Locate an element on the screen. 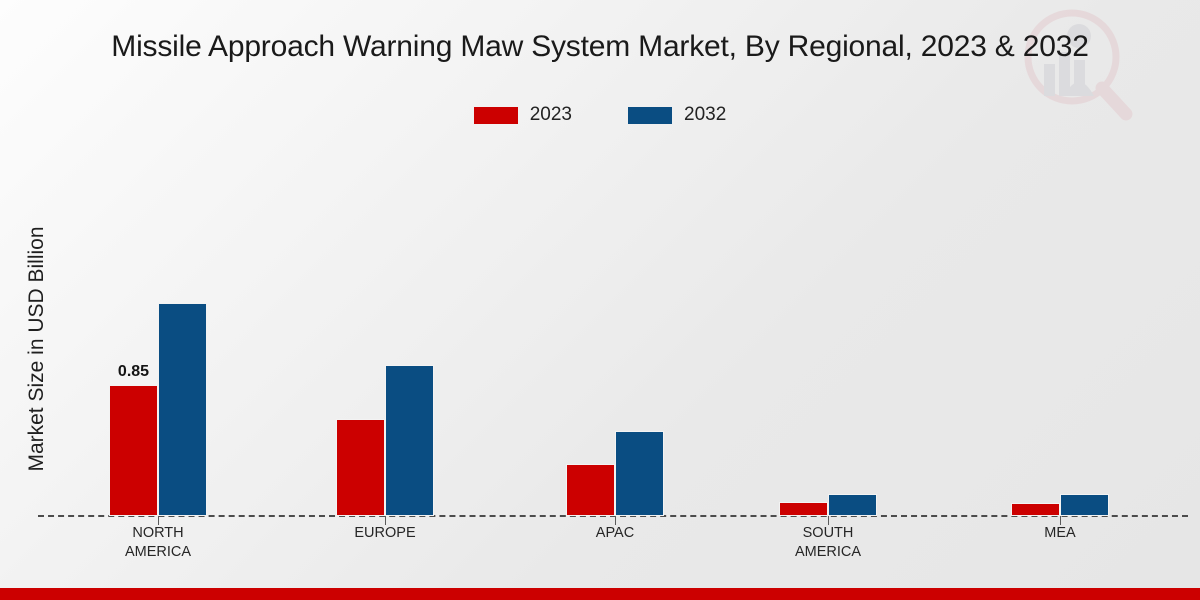  category-label-europe: EUROPE is located at coordinates (385, 533).